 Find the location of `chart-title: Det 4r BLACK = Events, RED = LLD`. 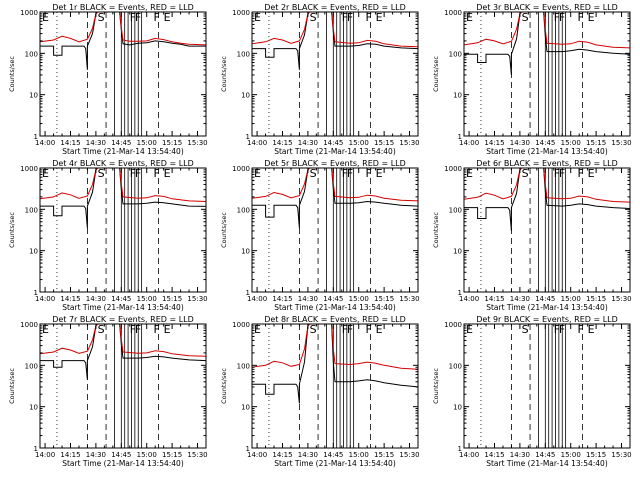

chart-title: Det 4r BLACK = Events, RED = LLD is located at coordinates (123, 163).